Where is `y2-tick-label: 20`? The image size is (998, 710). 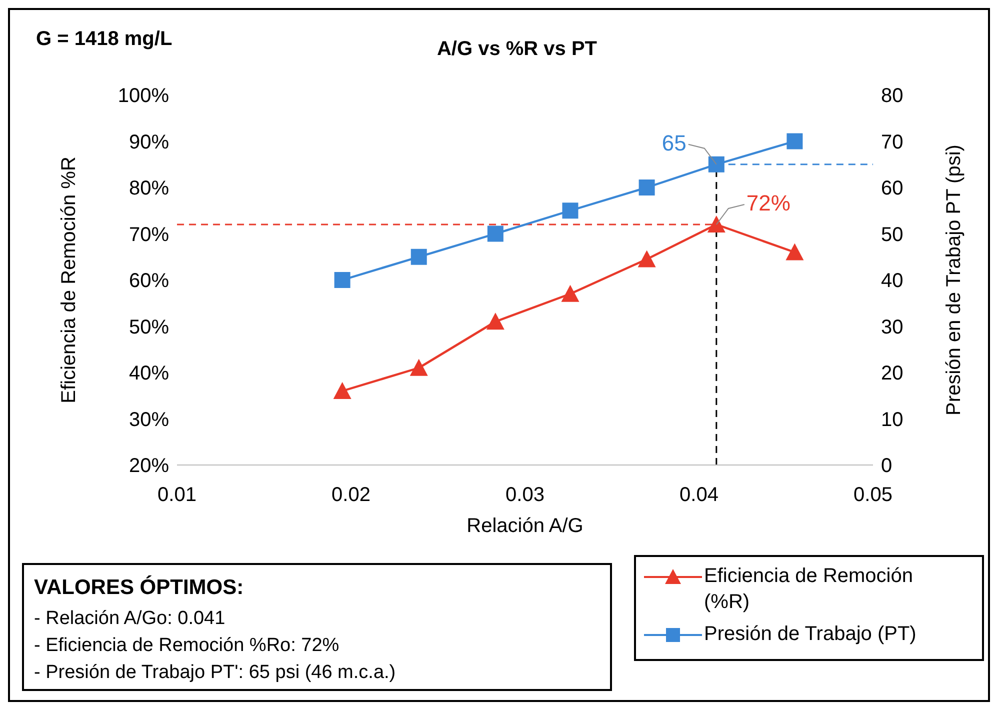 y2-tick-label: 20 is located at coordinates (892, 373).